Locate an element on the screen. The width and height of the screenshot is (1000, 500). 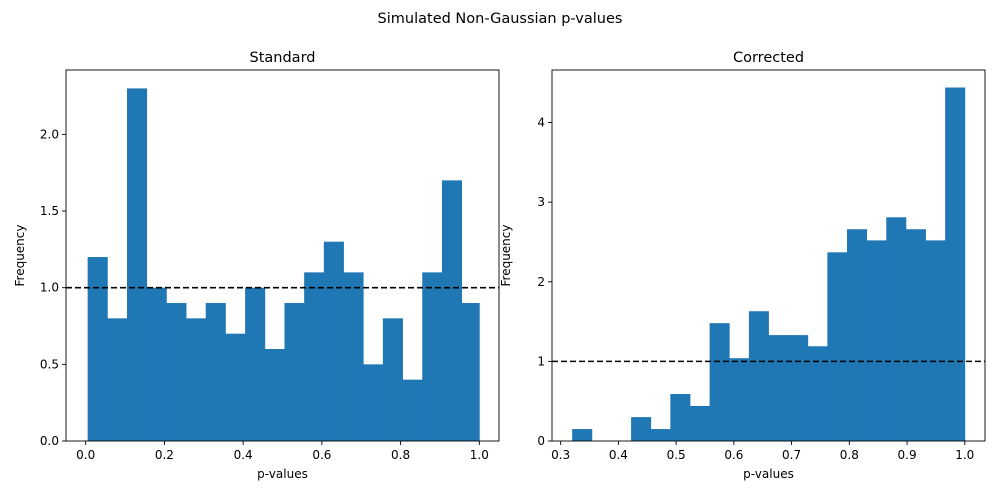
y-tick-label: 2.0 is located at coordinates (49, 134).